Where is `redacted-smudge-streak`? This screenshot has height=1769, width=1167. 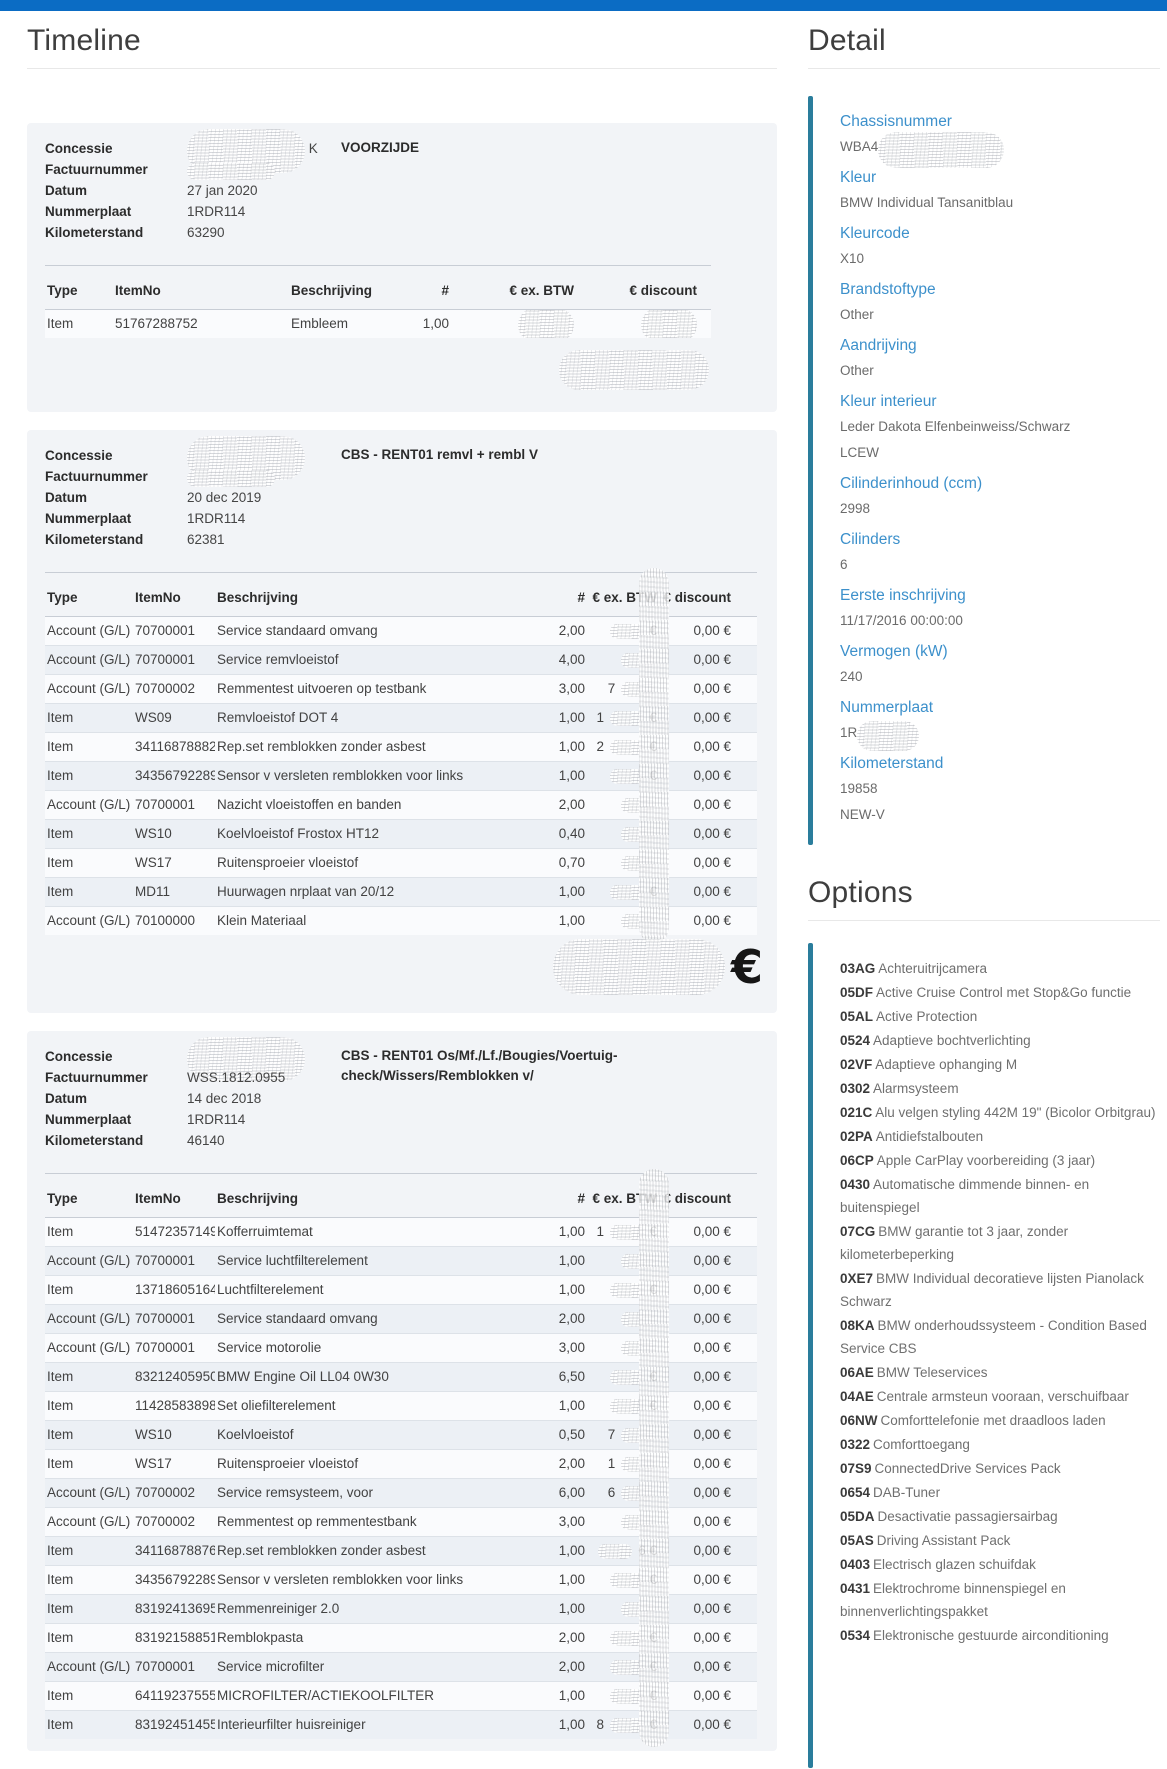 redacted-smudge-streak is located at coordinates (654, 755).